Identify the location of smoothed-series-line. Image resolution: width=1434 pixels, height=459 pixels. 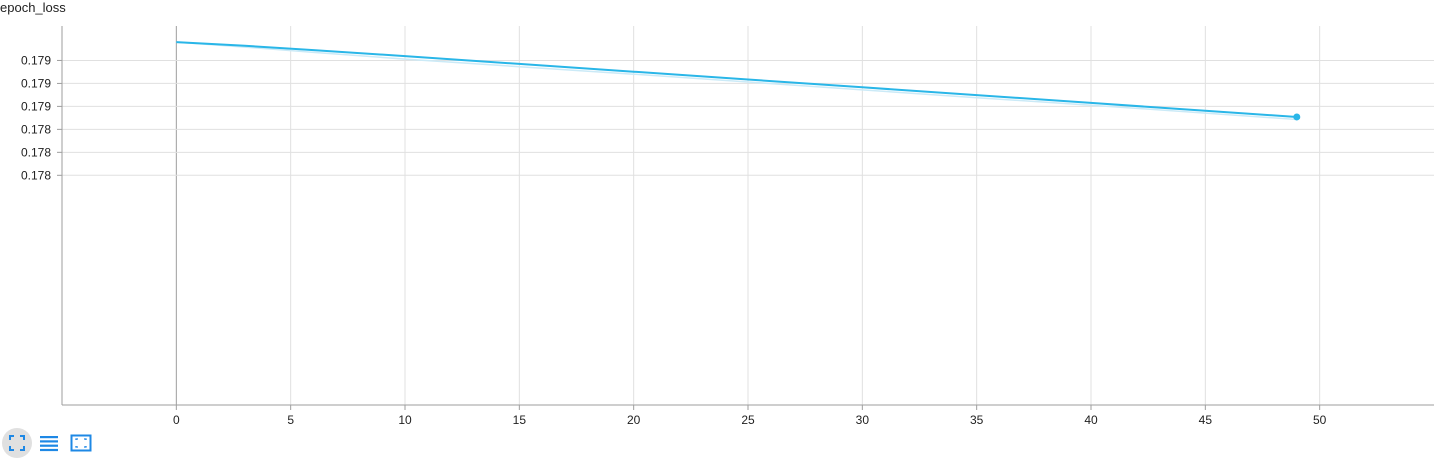
(736, 79).